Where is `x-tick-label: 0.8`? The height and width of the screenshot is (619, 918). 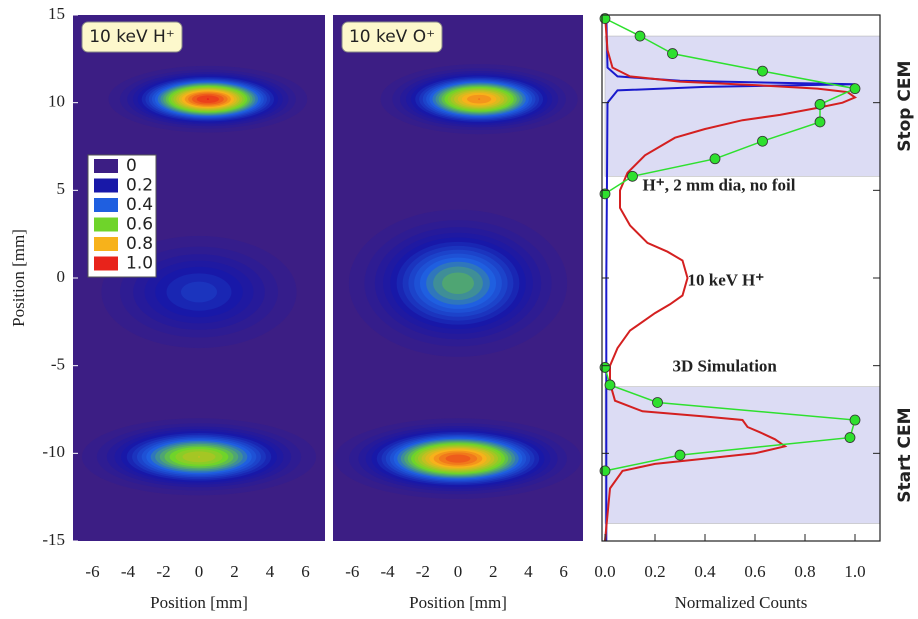 x-tick-label: 0.8 is located at coordinates (804, 571).